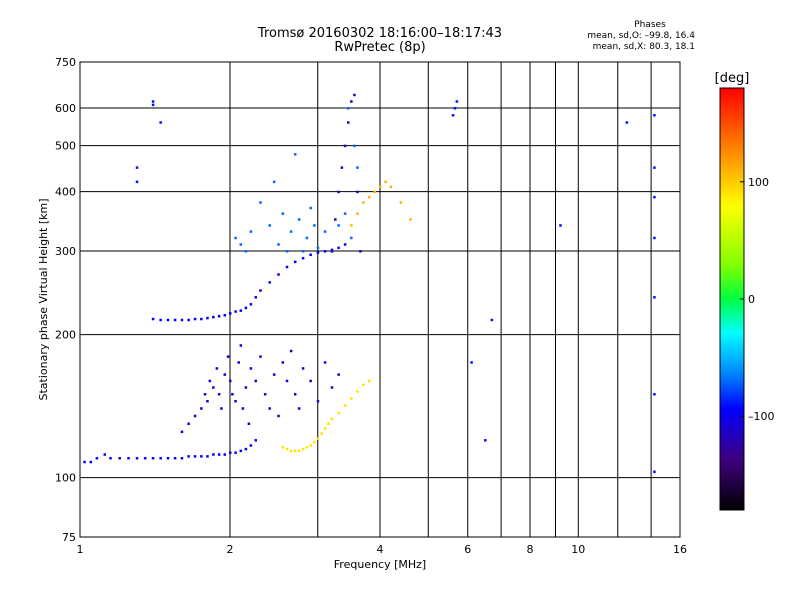 The height and width of the screenshot is (600, 800). I want to click on phase-stats-x: mean, sd,X: 80.3, 18.1, so click(643, 47).